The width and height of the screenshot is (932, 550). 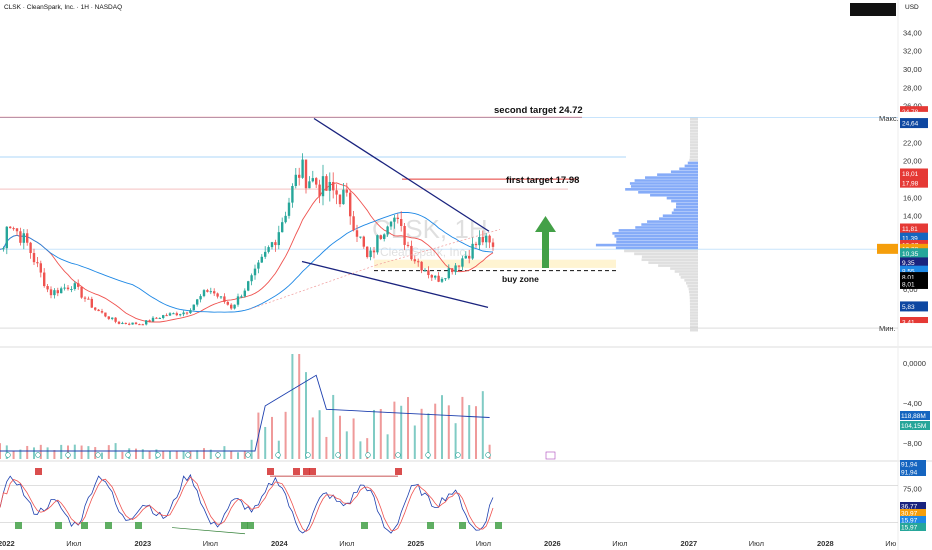 I want to click on time-label: Июл, so click(x=210, y=543).